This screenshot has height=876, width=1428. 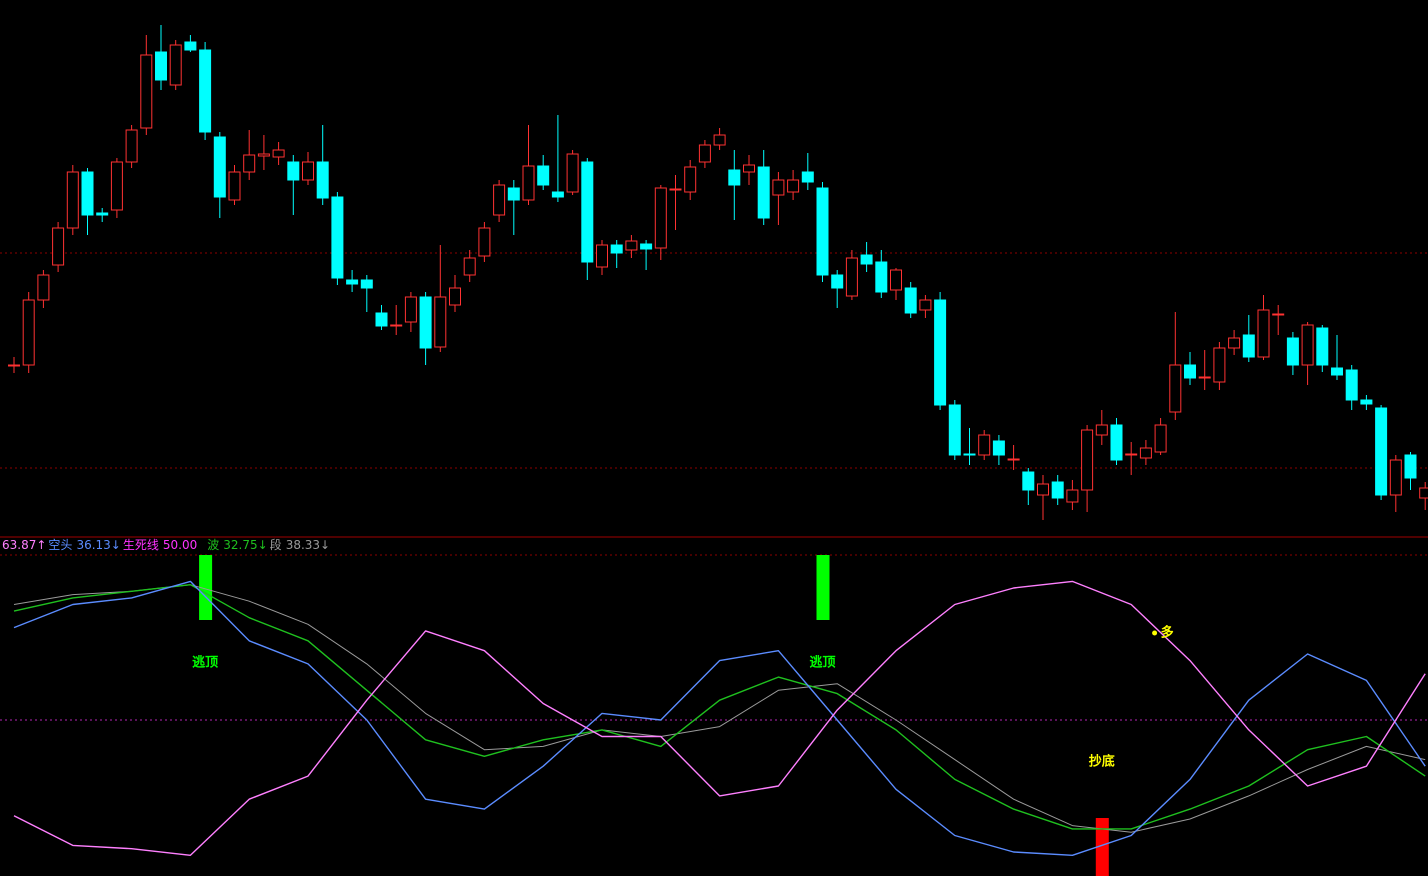 What do you see at coordinates (98, 545) in the screenshot?
I see `header-value: 36.13↓` at bounding box center [98, 545].